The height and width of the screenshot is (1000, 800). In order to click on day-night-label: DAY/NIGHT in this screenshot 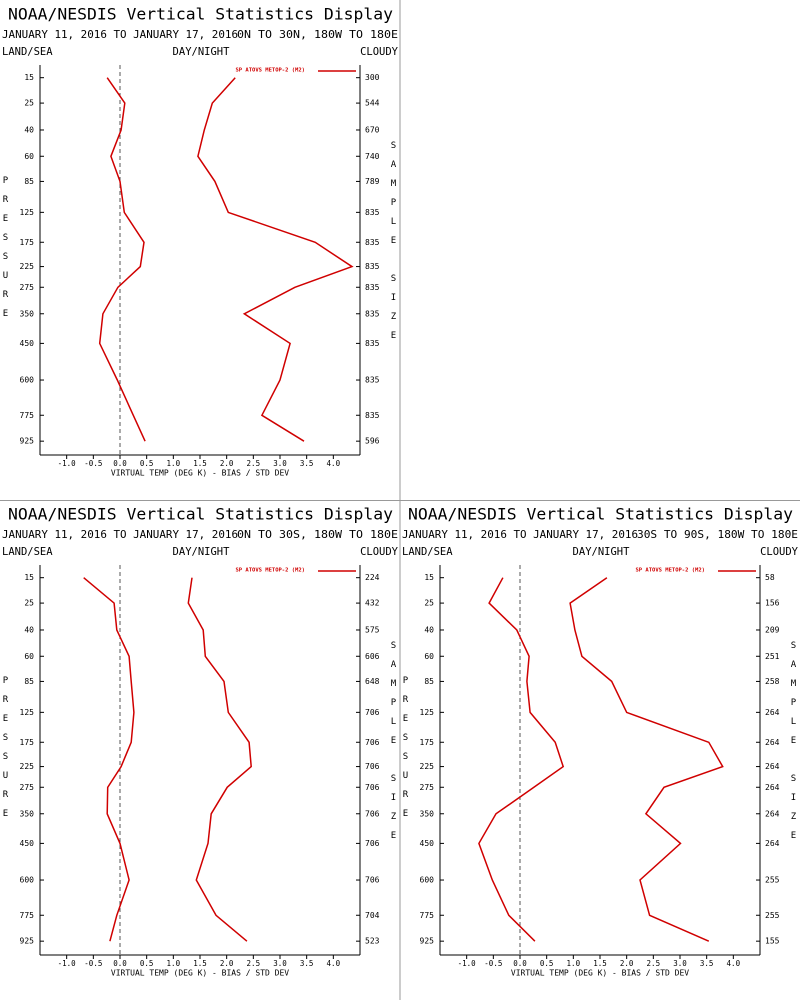, I will do `click(602, 552)`.